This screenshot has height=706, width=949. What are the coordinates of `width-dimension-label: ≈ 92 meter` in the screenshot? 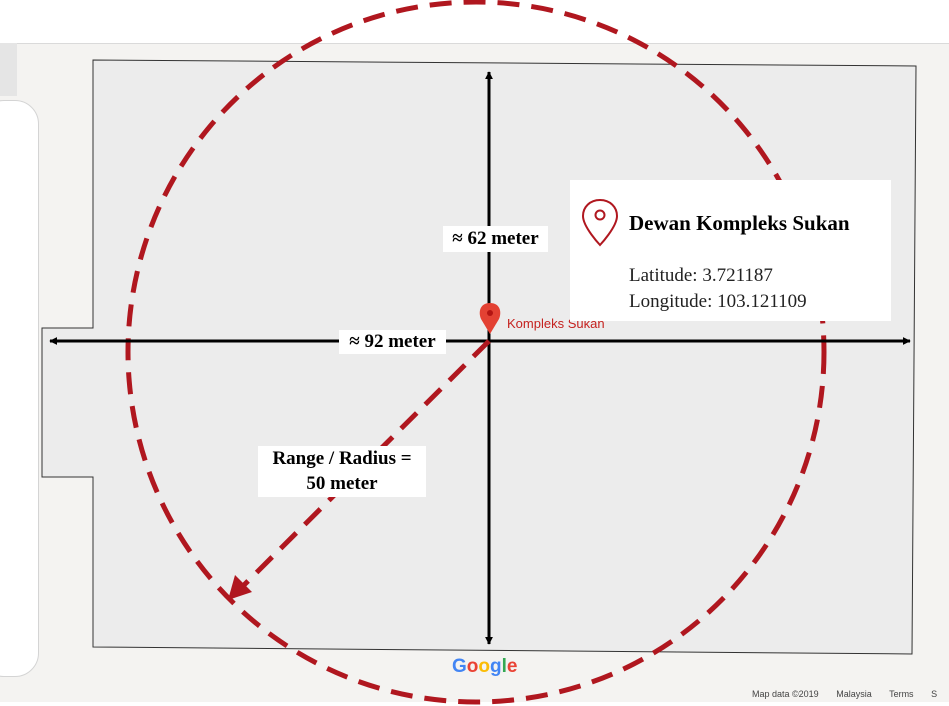 It's located at (392, 342).